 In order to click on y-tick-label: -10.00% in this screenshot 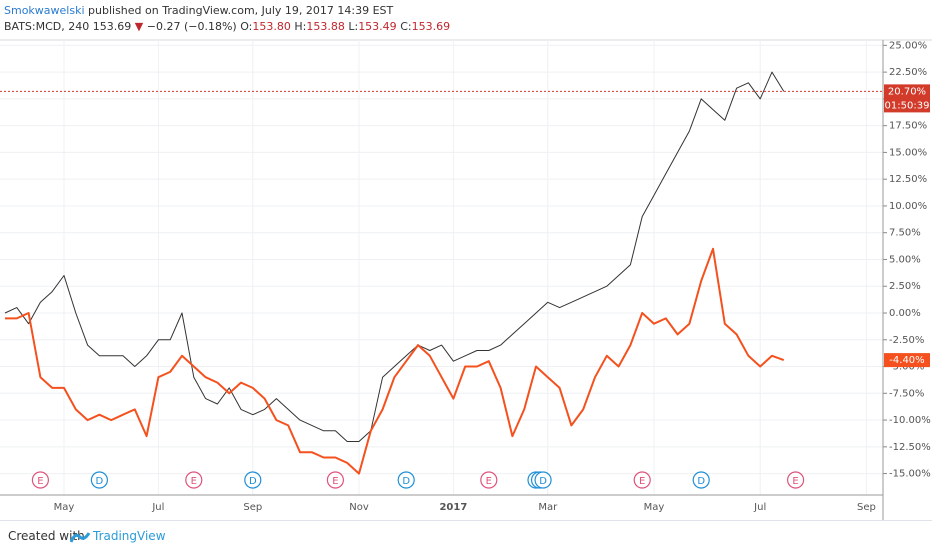, I will do `click(910, 420)`.